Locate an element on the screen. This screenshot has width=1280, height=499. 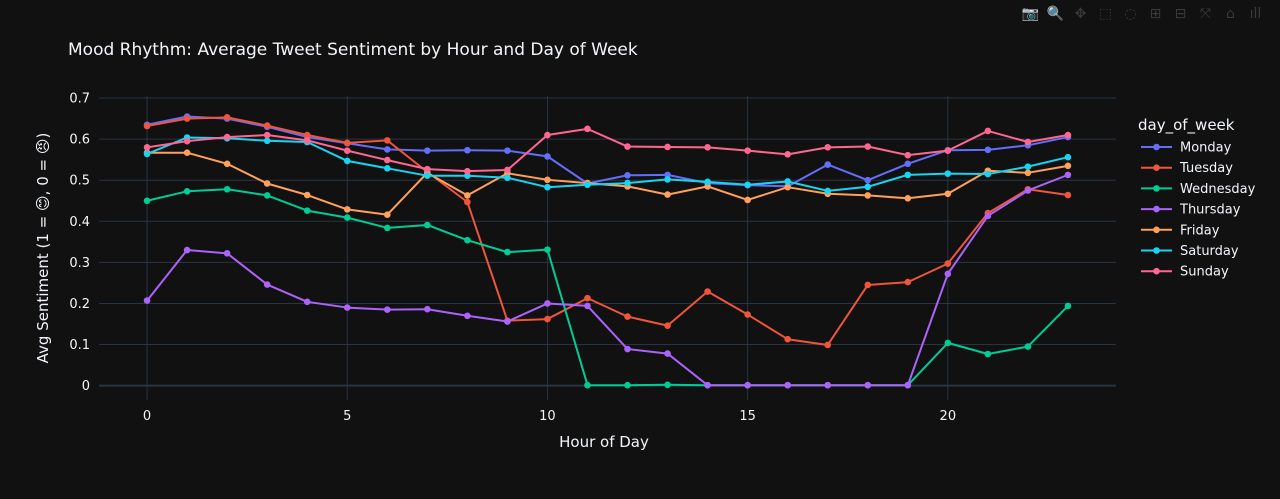
legend-item-wednesday: Wednesday is located at coordinates (1198, 189).